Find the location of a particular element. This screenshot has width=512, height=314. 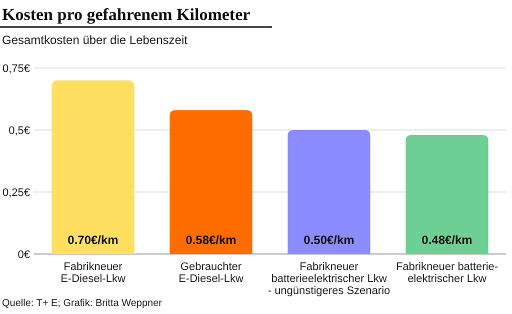

data-label: 0.70€/km is located at coordinates (93, 240).